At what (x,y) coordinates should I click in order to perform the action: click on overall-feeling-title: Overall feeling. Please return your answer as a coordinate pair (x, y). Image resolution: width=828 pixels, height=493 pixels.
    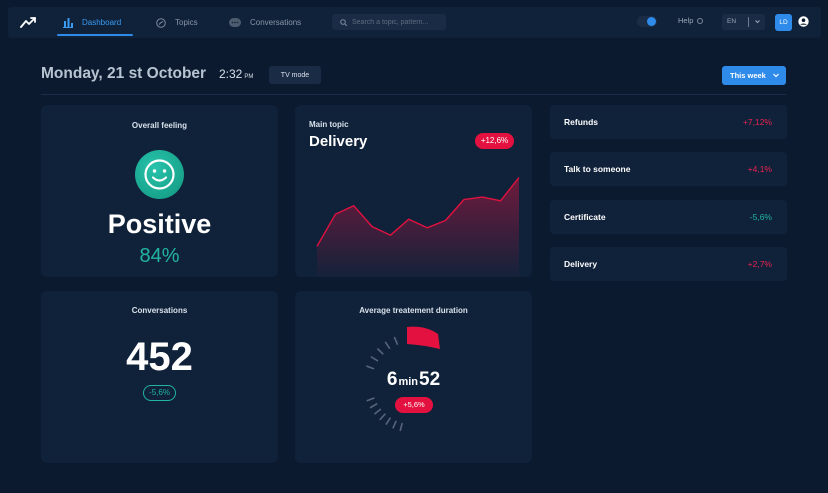
    Looking at the image, I should click on (159, 125).